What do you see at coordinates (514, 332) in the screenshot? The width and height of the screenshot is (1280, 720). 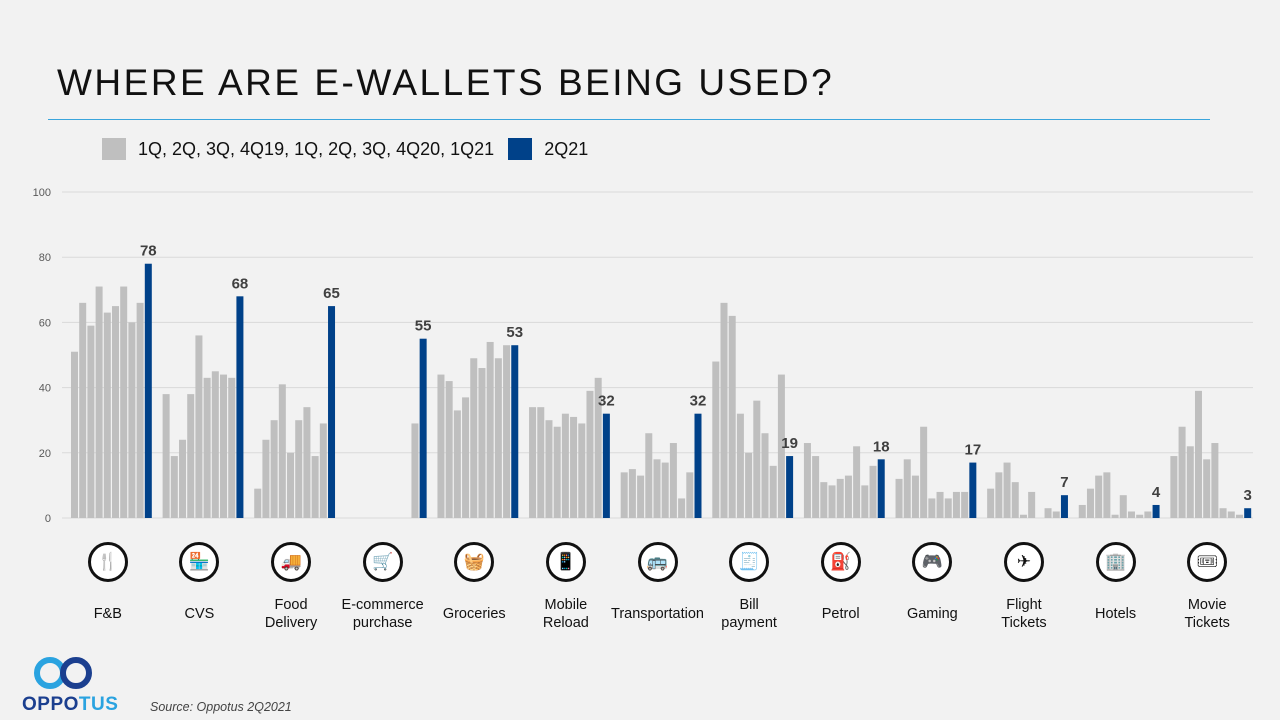 I see `data-label: 53` at bounding box center [514, 332].